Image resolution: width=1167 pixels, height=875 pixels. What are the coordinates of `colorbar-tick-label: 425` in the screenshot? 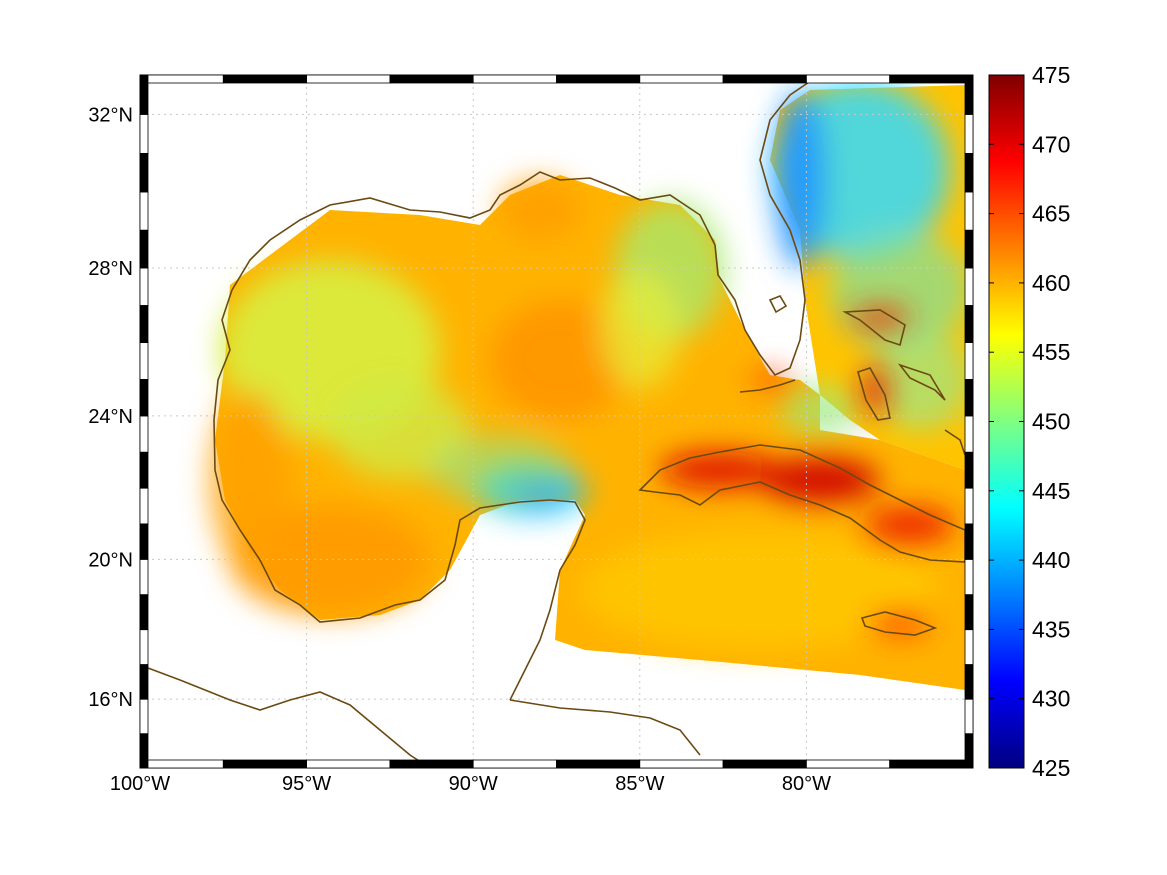 It's located at (1051, 768).